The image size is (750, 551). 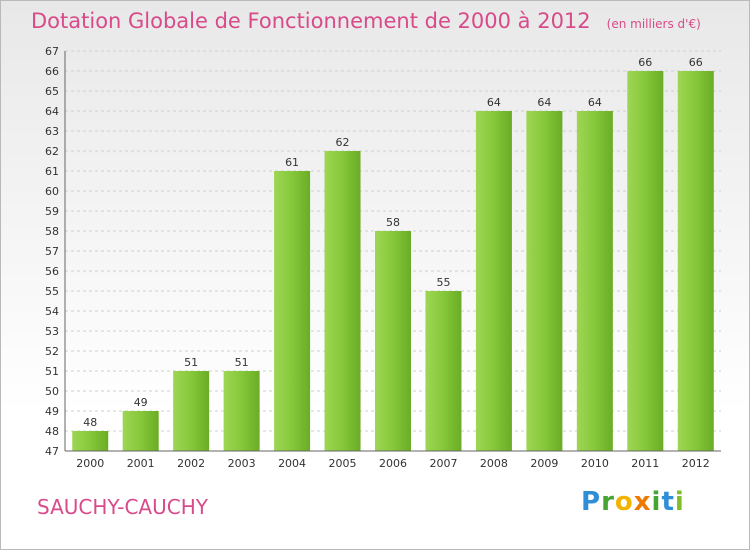 What do you see at coordinates (52, 351) in the screenshot?
I see `y-tick-label: 52` at bounding box center [52, 351].